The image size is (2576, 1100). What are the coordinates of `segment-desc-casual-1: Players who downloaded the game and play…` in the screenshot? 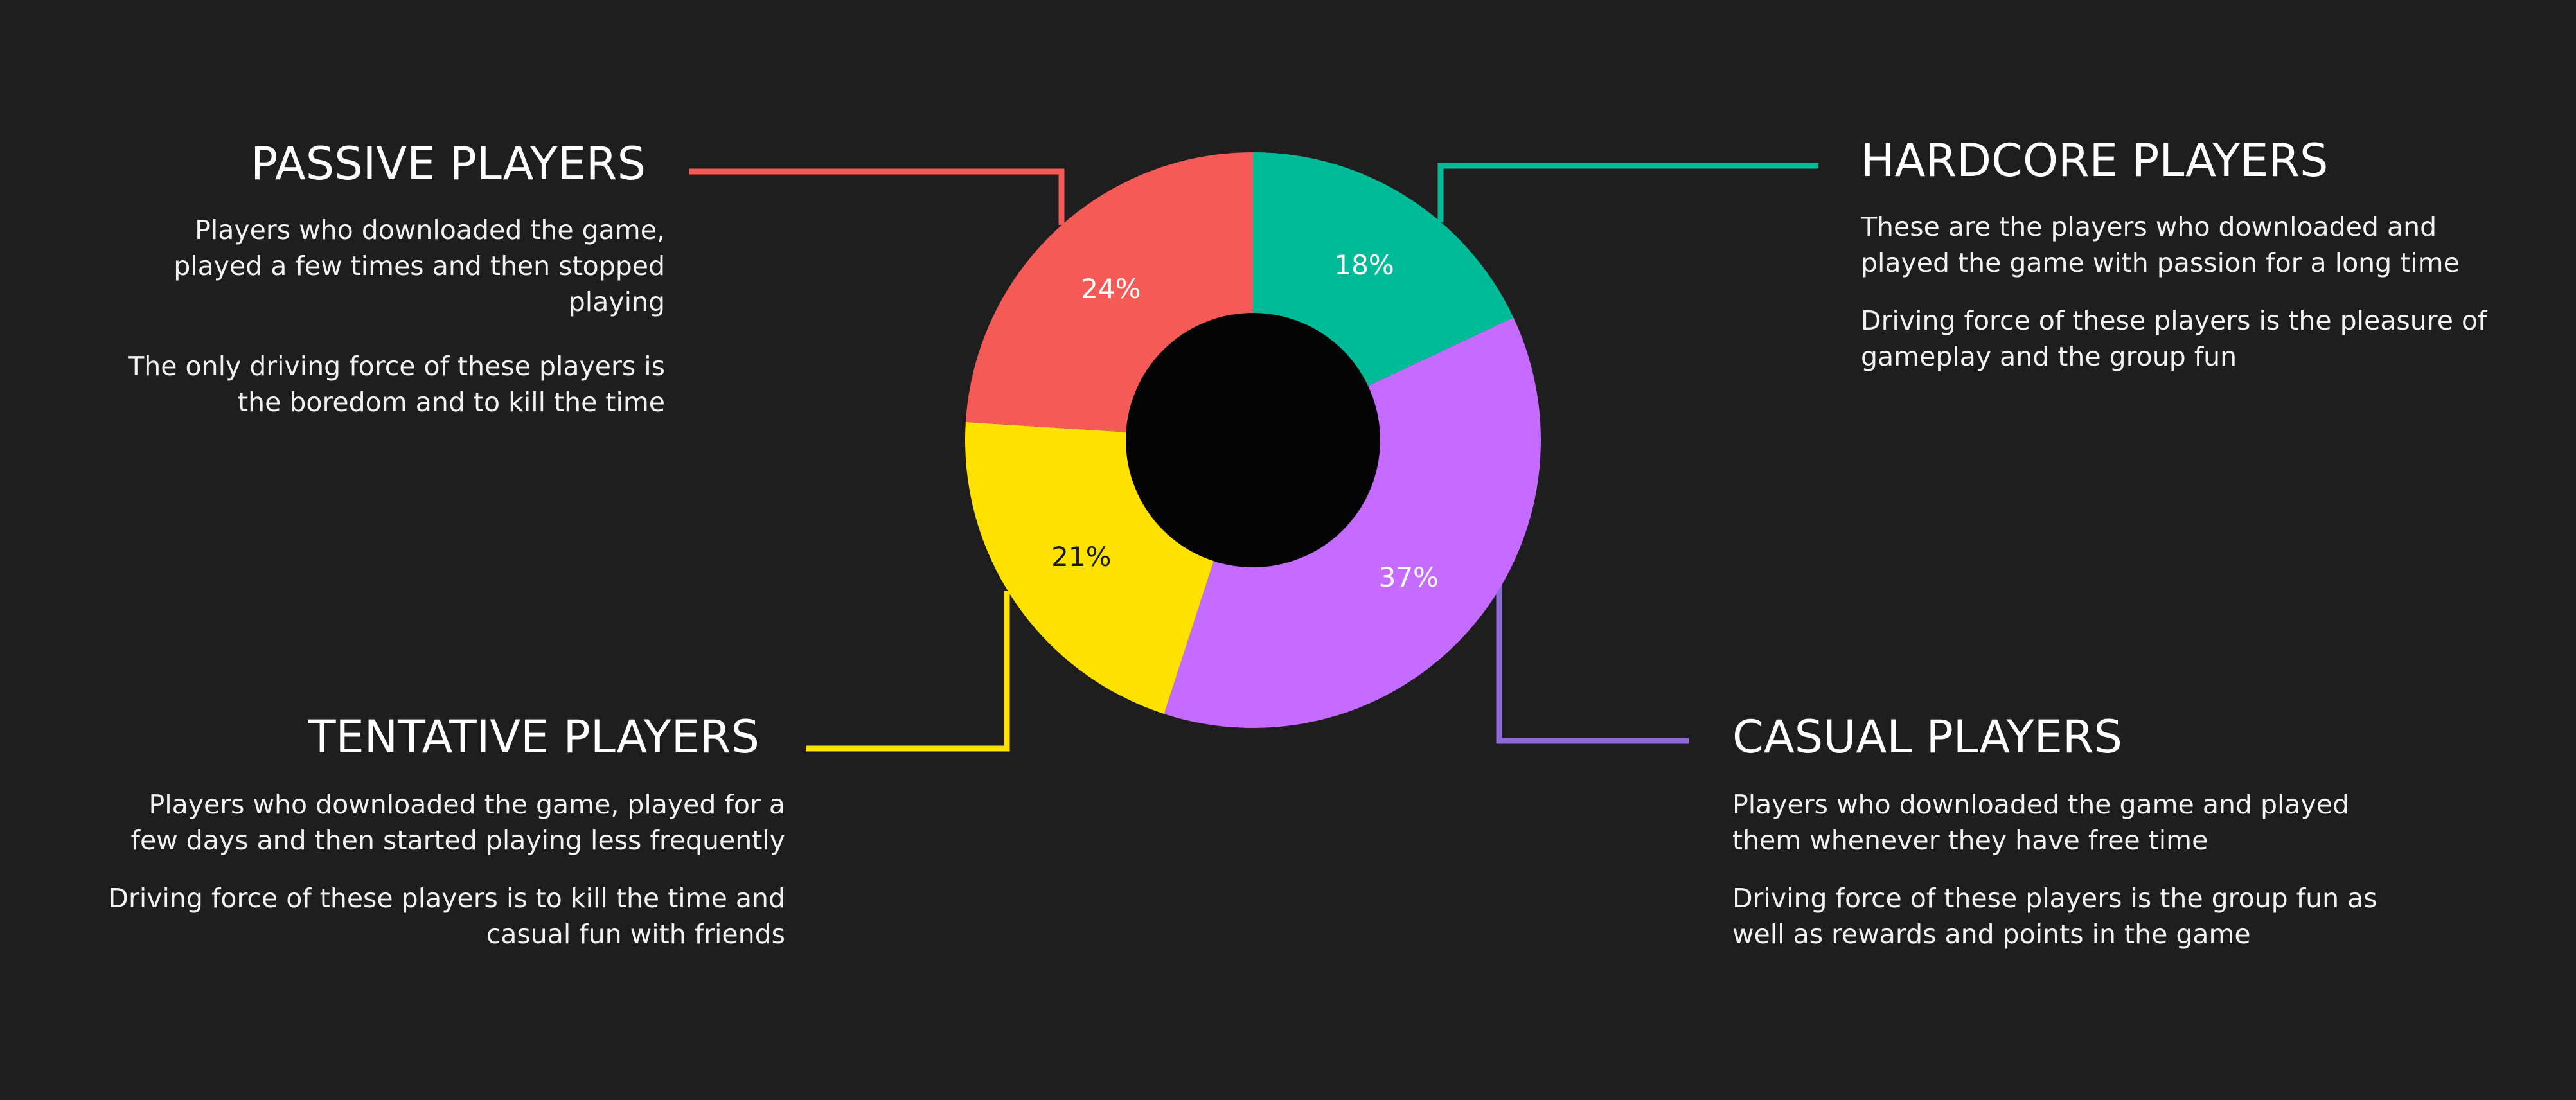 It's located at (2041, 823).